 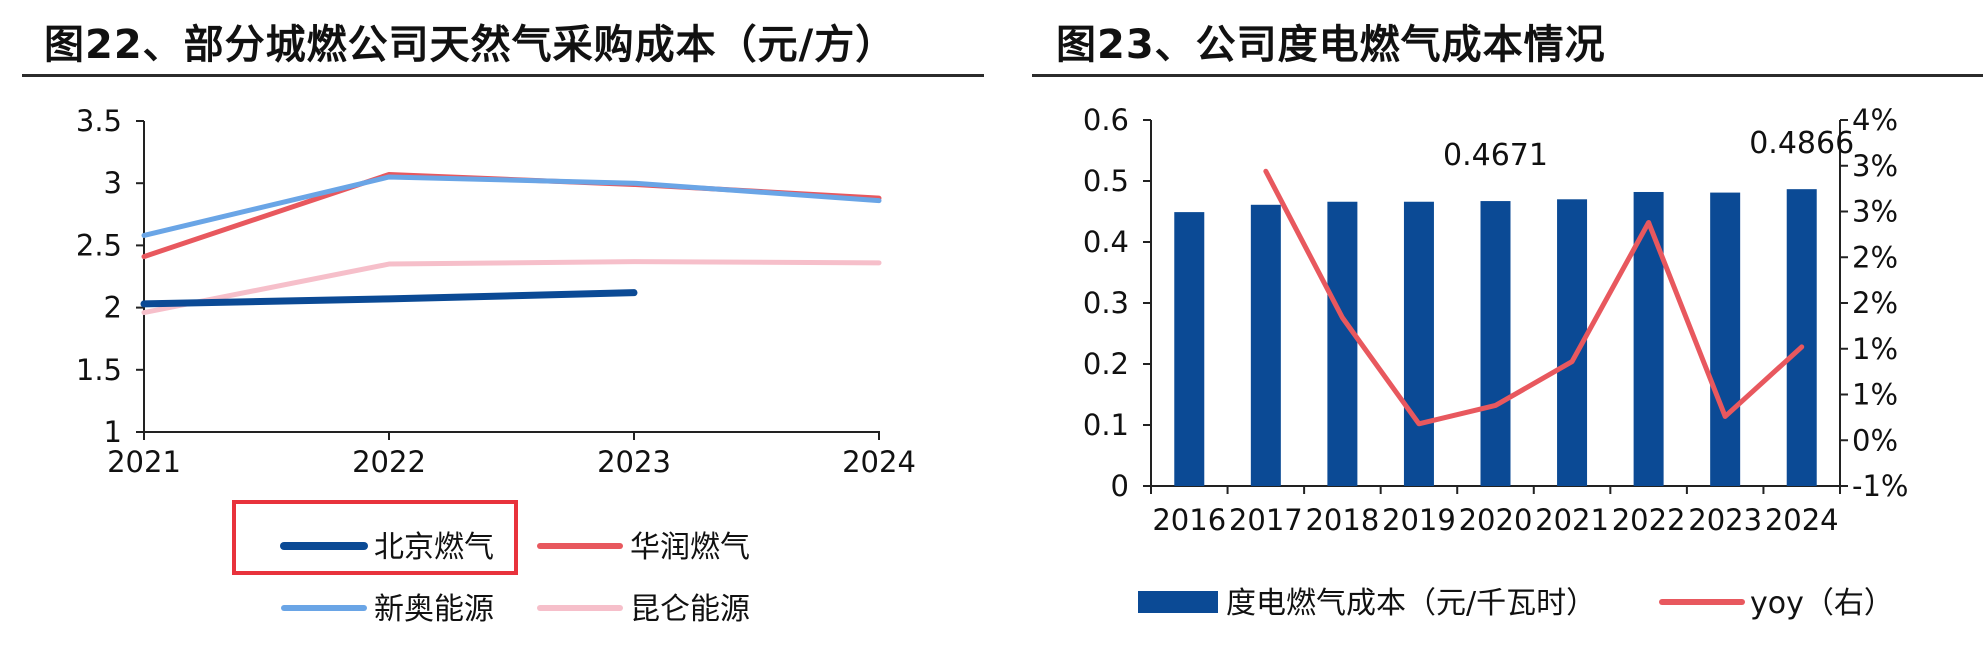 What do you see at coordinates (1120, 486) in the screenshot?
I see `y-tick-label: 0` at bounding box center [1120, 486].